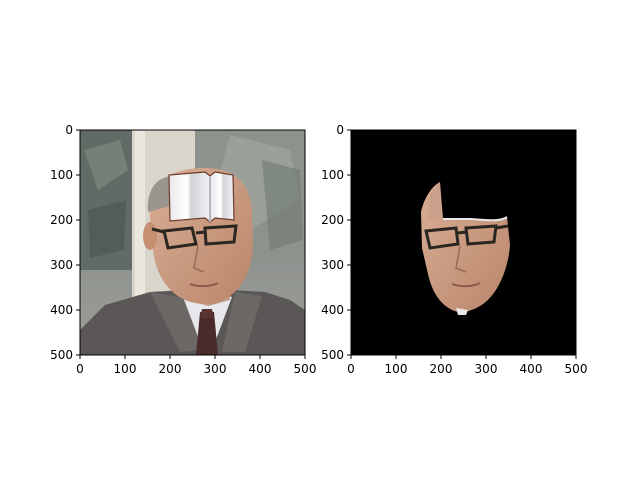 The width and height of the screenshot is (640, 480). Describe the element at coordinates (61, 265) in the screenshot. I see `left-y-tick-label: 300` at that location.